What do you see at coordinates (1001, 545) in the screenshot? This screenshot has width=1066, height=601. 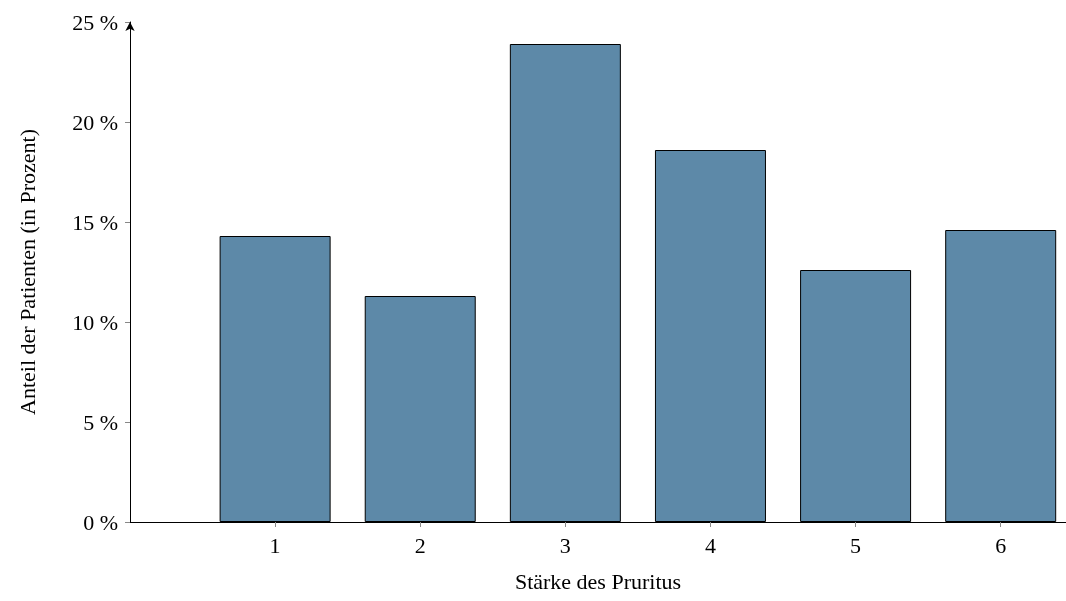 I see `x-tick-label: 6` at bounding box center [1001, 545].